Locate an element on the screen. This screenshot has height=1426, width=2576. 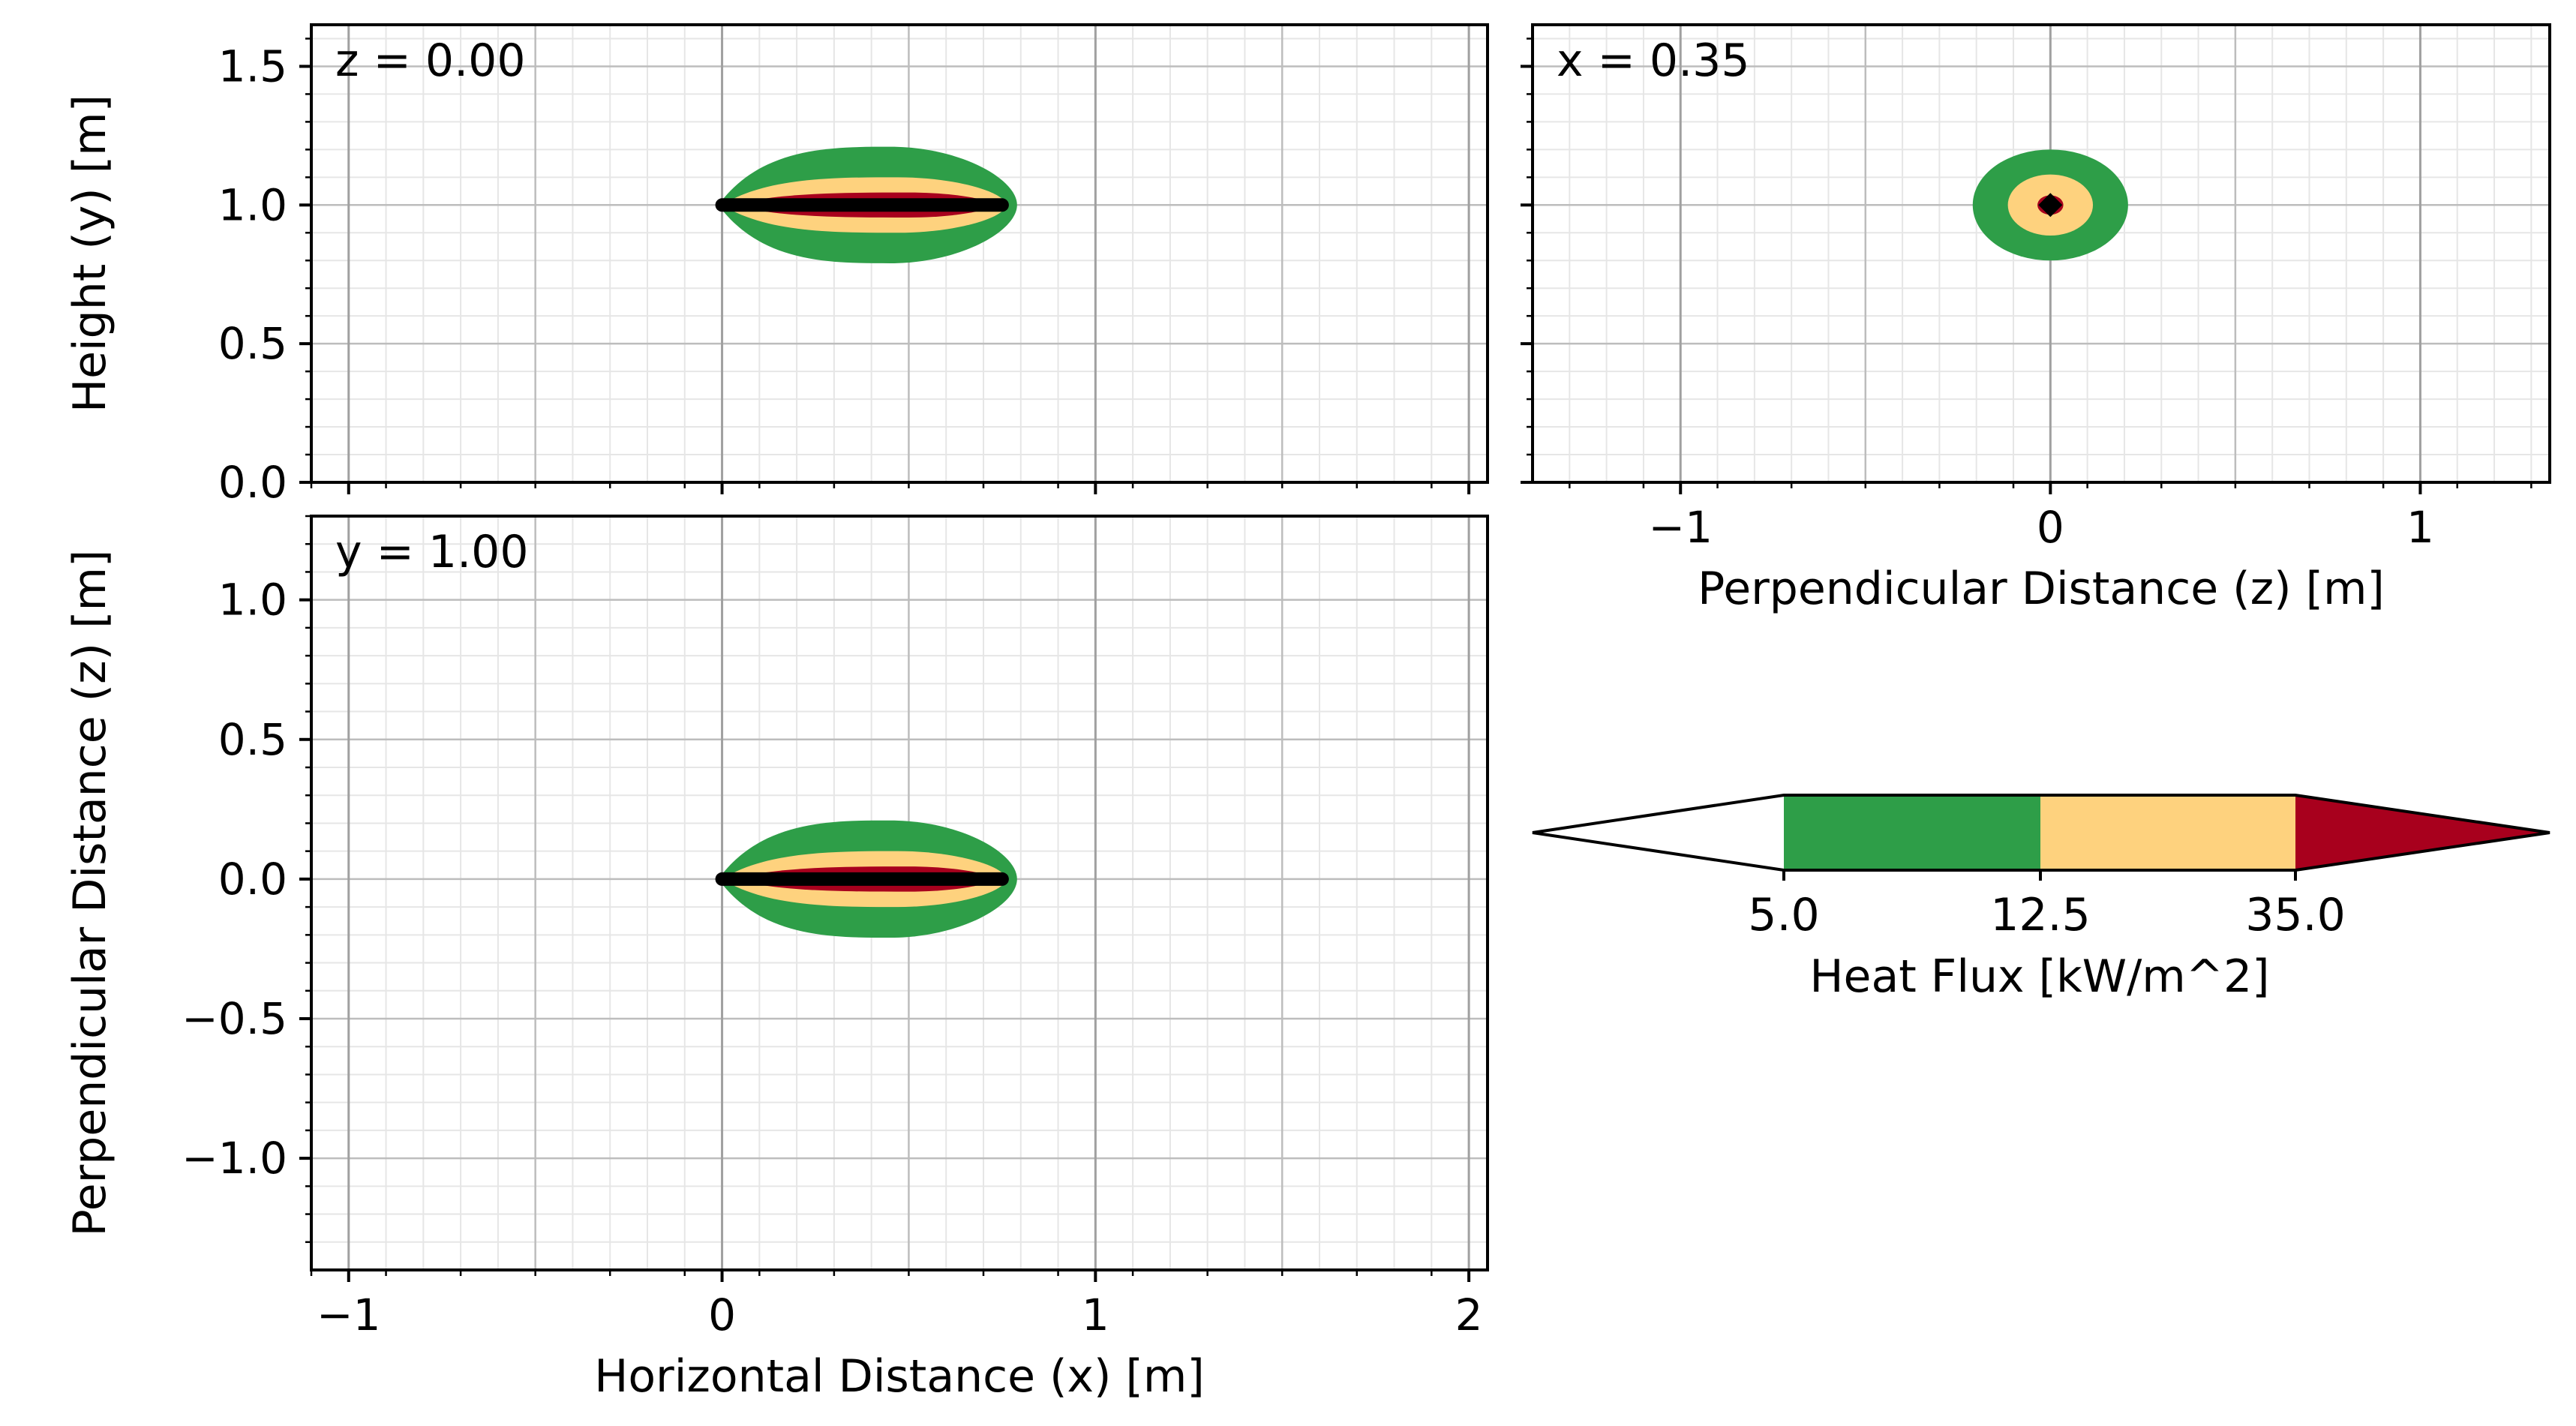
side-ytick-label: 0.0 is located at coordinates (252, 482).